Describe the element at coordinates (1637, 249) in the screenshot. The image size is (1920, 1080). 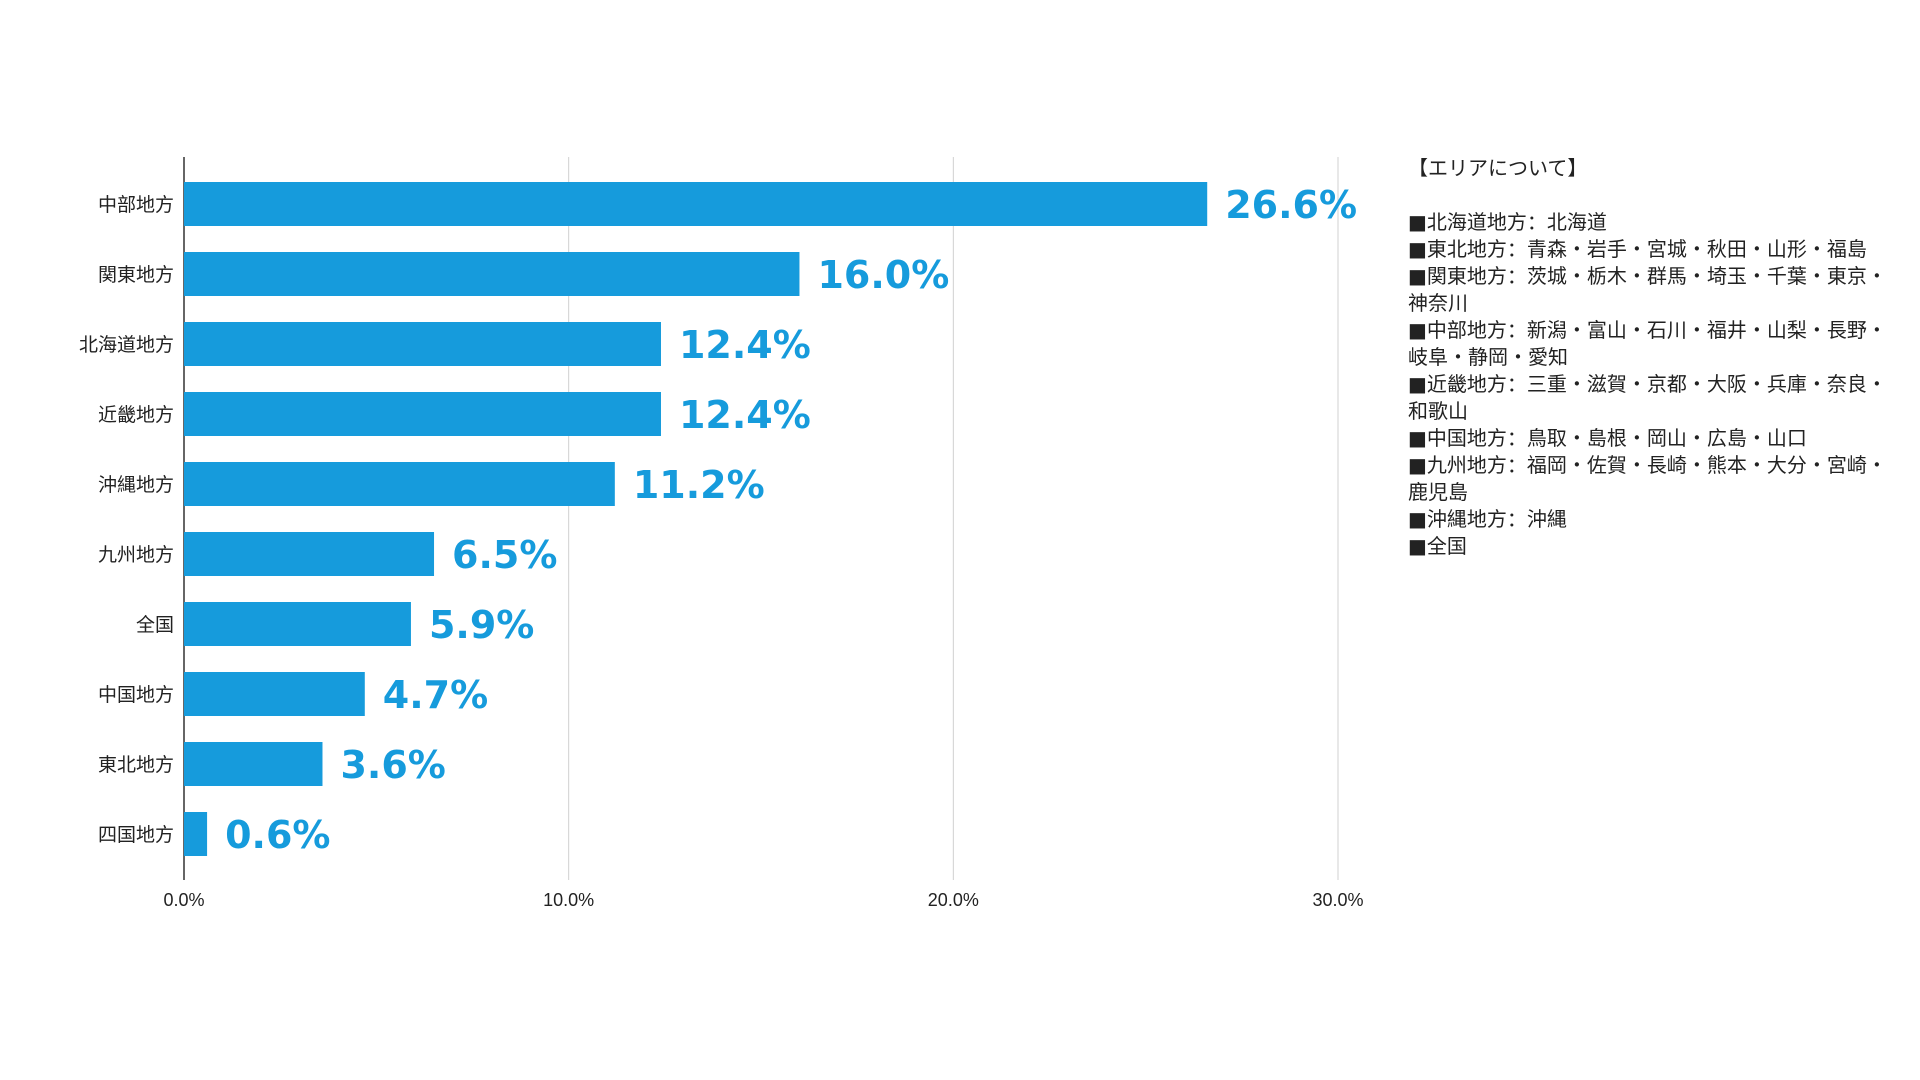
I see `legend-item: ■東北地方：青森・岩手・宮城・秋田・山形・福島` at that location.